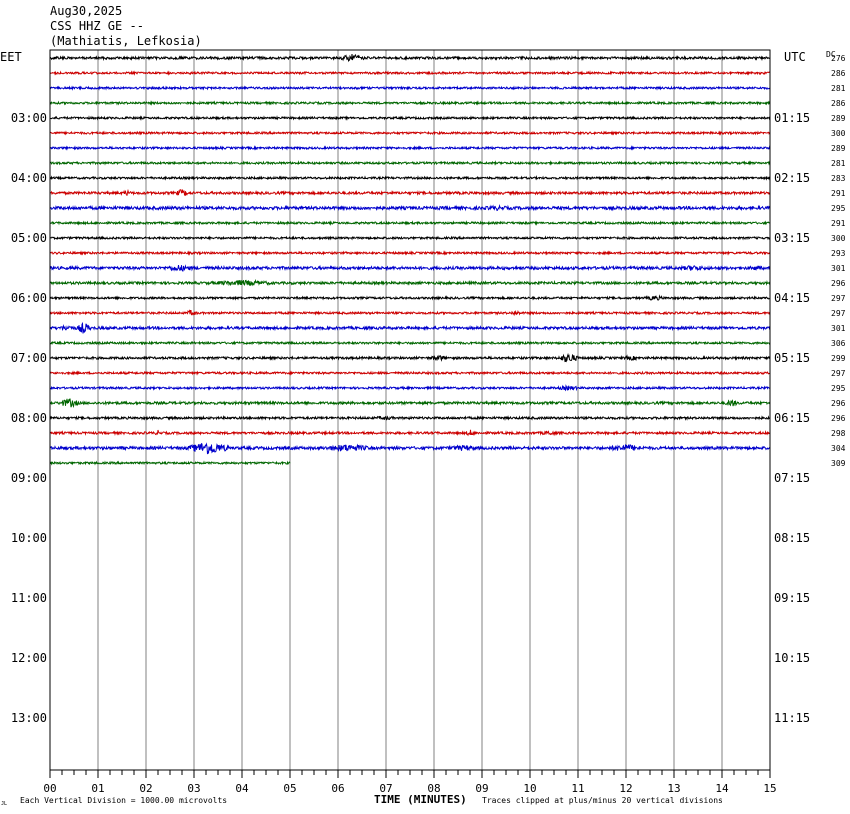 The height and width of the screenshot is (814, 850). Describe the element at coordinates (792, 178) in the screenshot. I see `right-hour-label: 02:15` at that location.